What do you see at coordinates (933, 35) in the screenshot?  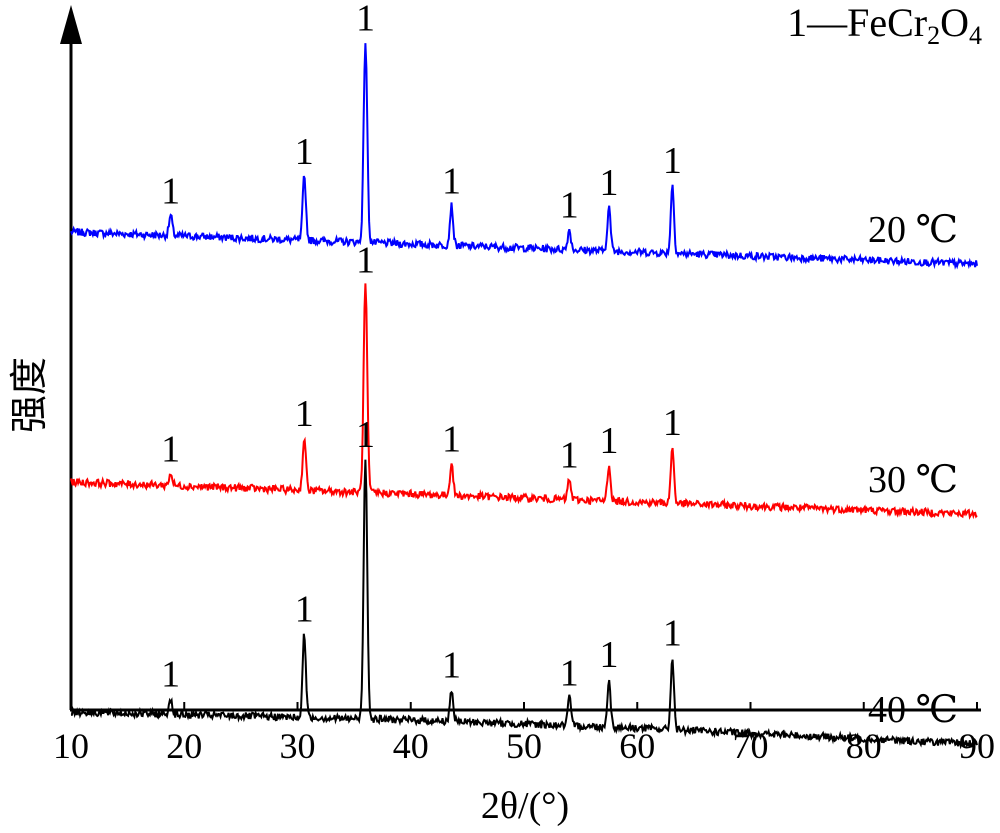 I see `legend-subscript-2: 2` at bounding box center [933, 35].